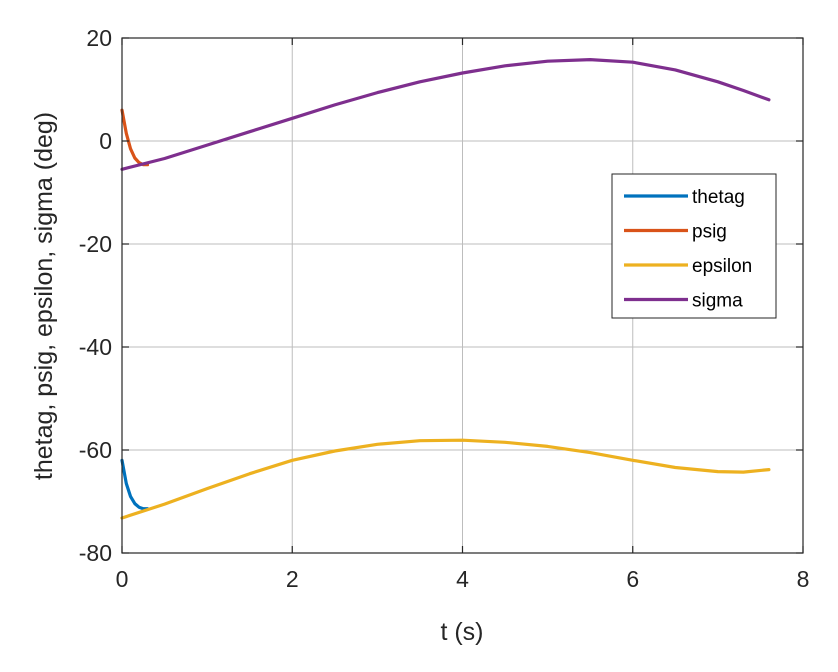 The height and width of the screenshot is (672, 838). Describe the element at coordinates (95, 553) in the screenshot. I see `y-tick-label: -80` at that location.